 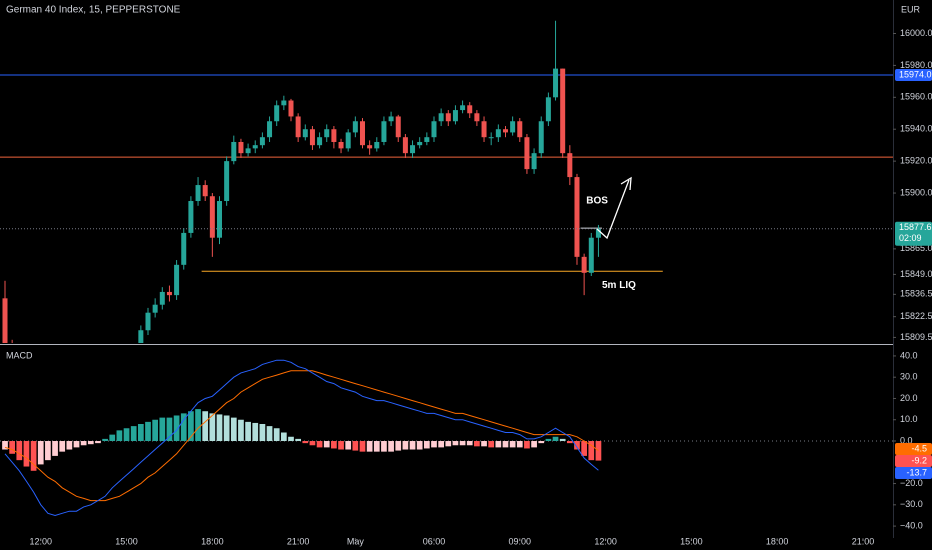 I want to click on y-tick-label: 15960.0, so click(x=916, y=97).